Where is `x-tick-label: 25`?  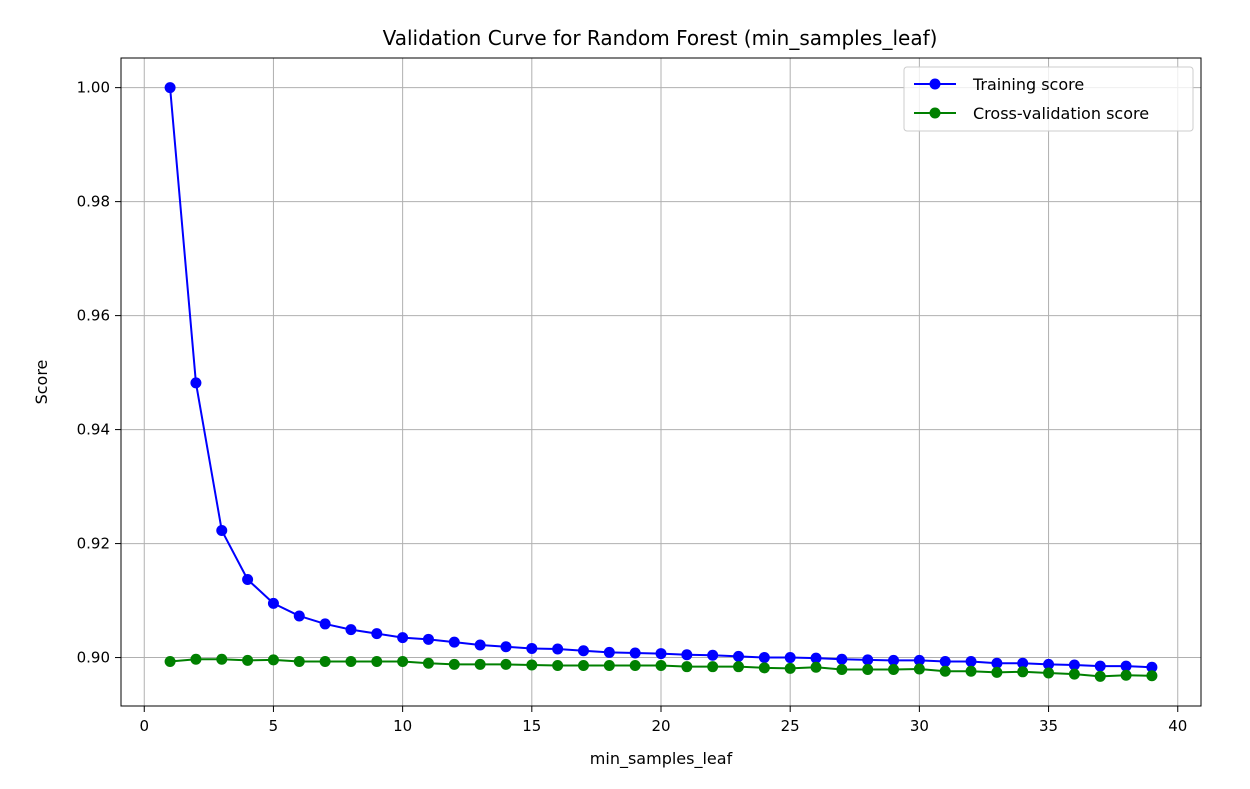
x-tick-label: 25 is located at coordinates (790, 726).